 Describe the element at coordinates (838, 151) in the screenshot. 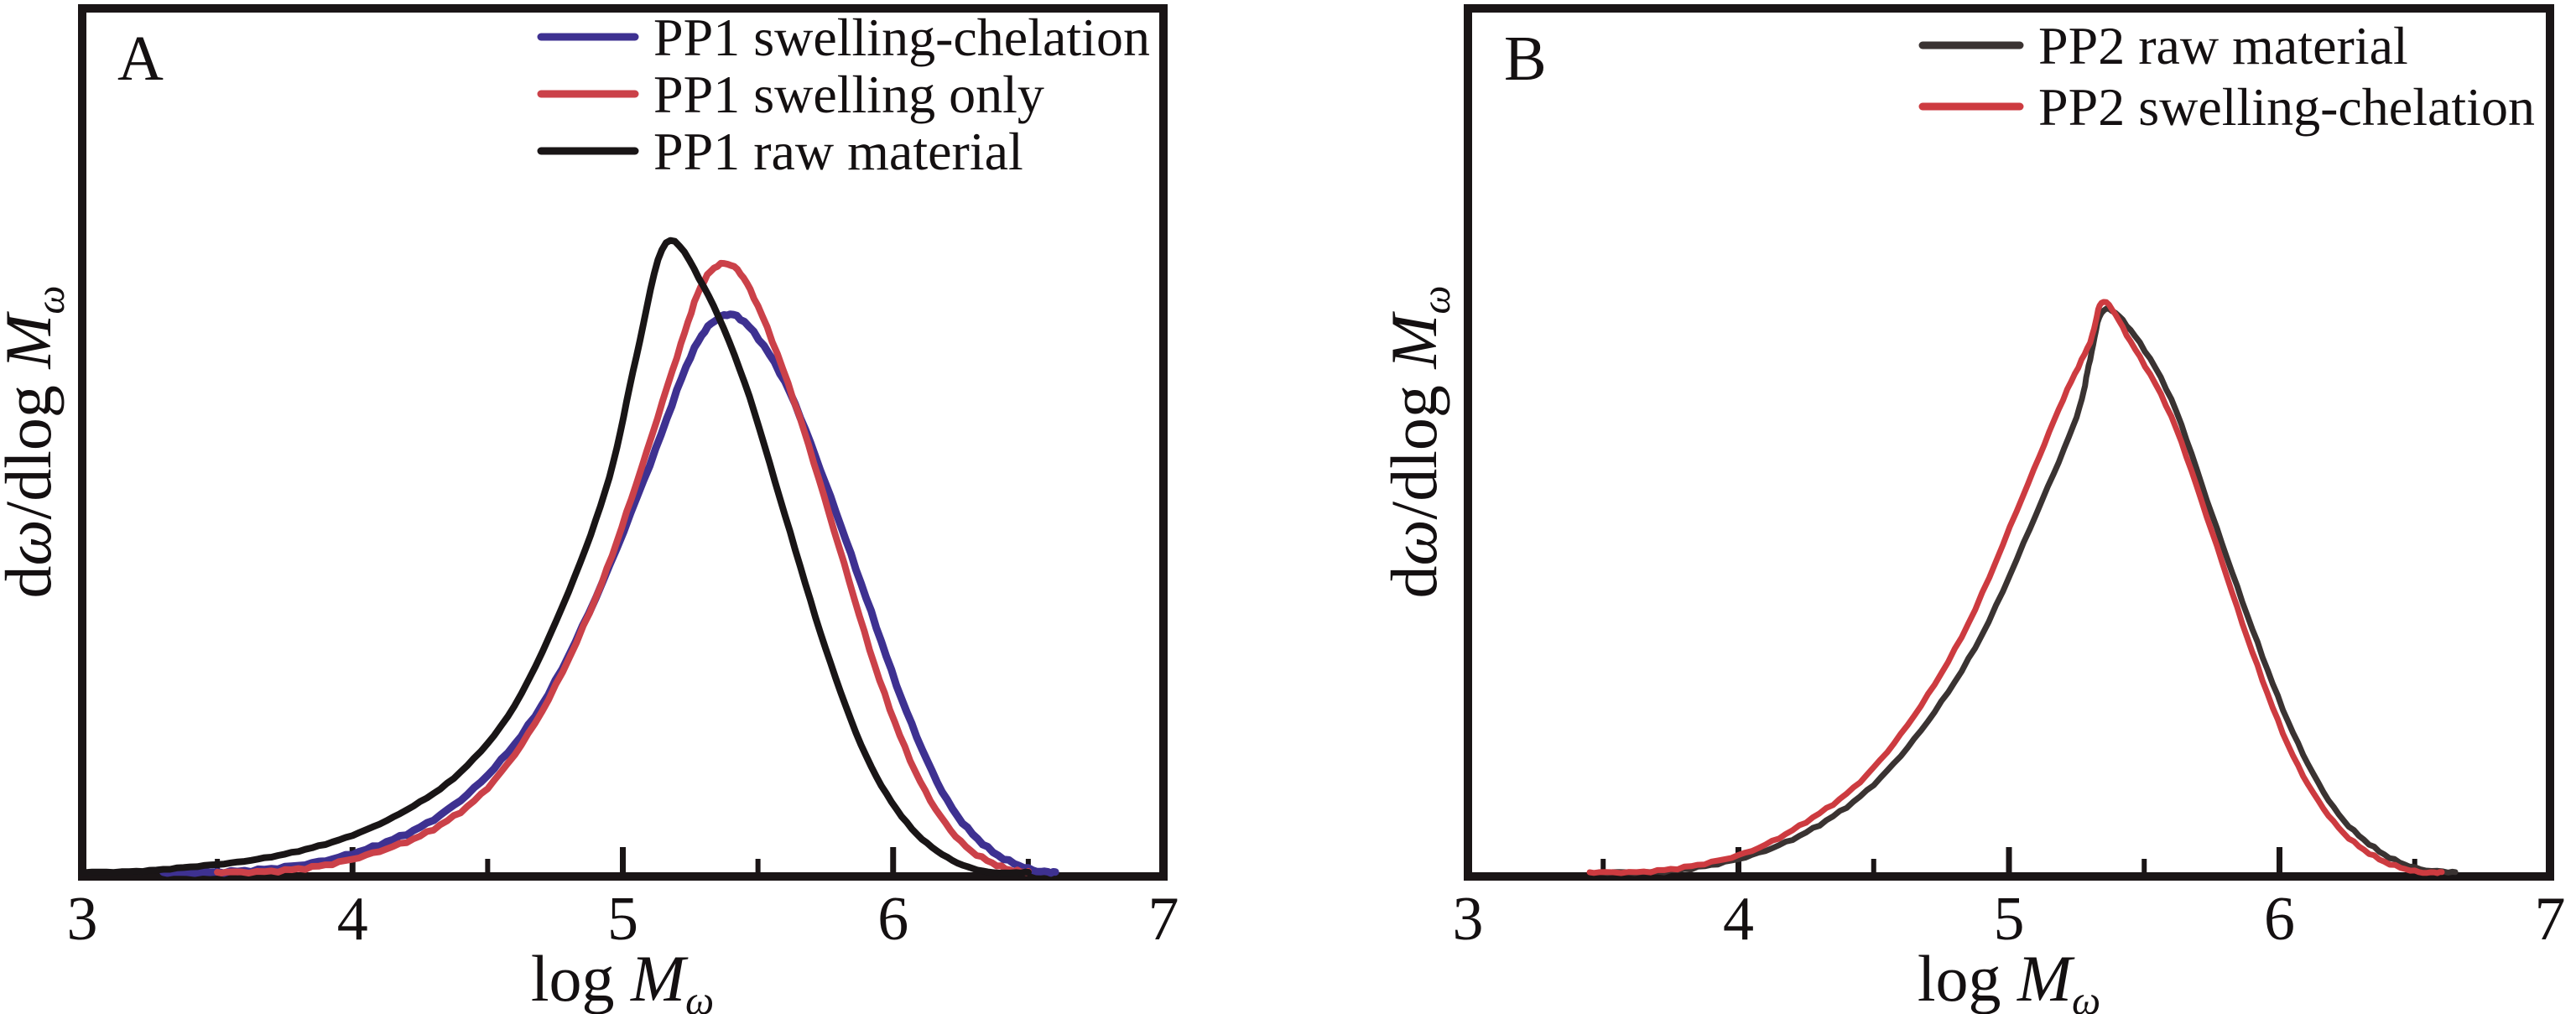

I see `legend-label: PP1 raw material` at that location.